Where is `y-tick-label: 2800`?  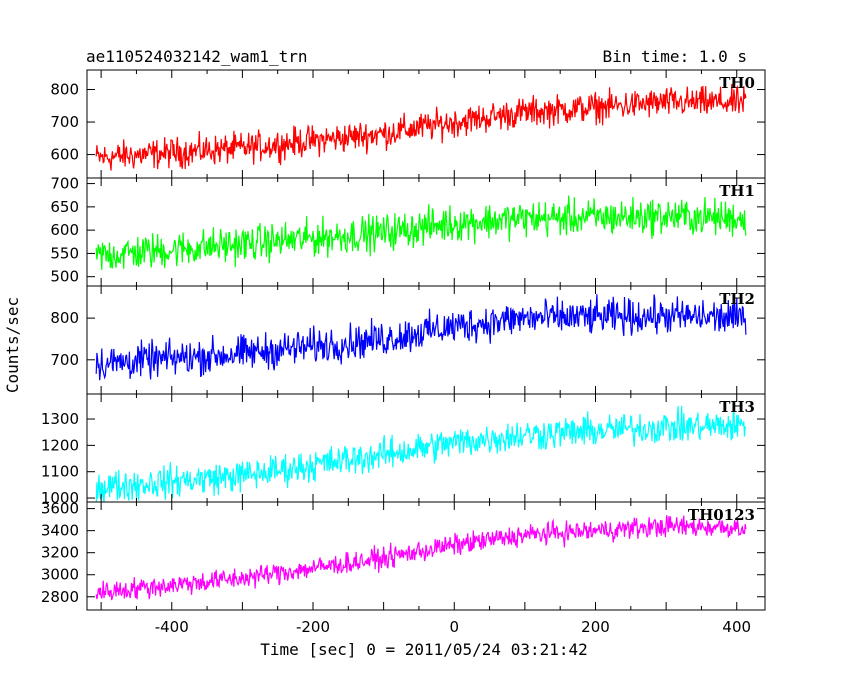 y-tick-label: 2800 is located at coordinates (60, 597).